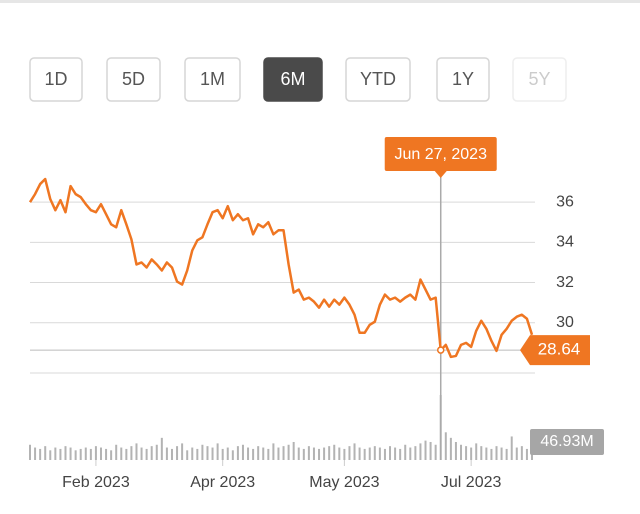 Image resolution: width=640 pixels, height=514 pixels. What do you see at coordinates (559, 349) in the screenshot?
I see `tooltip-value: 28.64` at bounding box center [559, 349].